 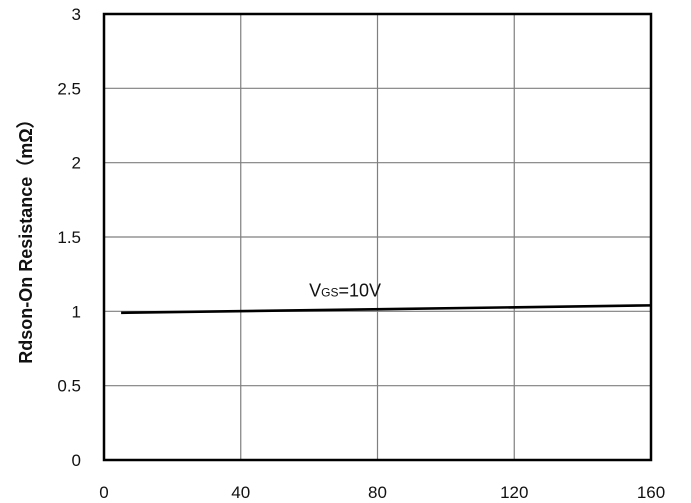 What do you see at coordinates (76, 311) in the screenshot?
I see `y-tick-label: 1` at bounding box center [76, 311].